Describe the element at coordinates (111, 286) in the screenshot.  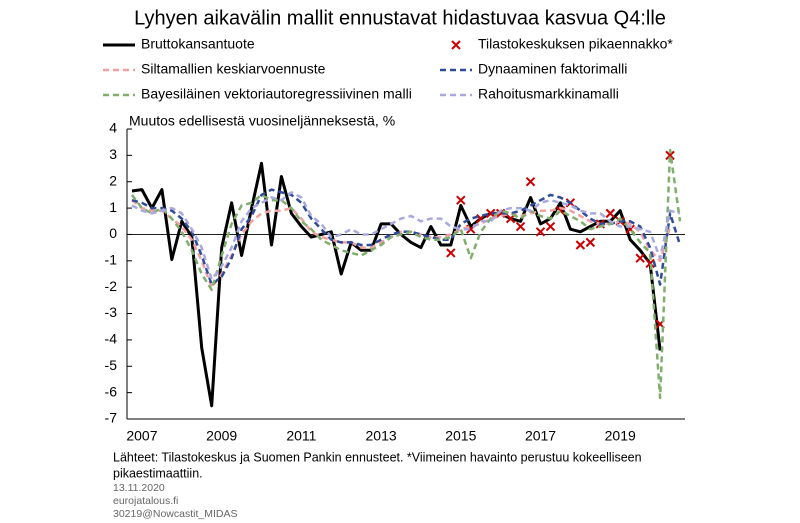
I see `y-tick-label: -2` at that location.